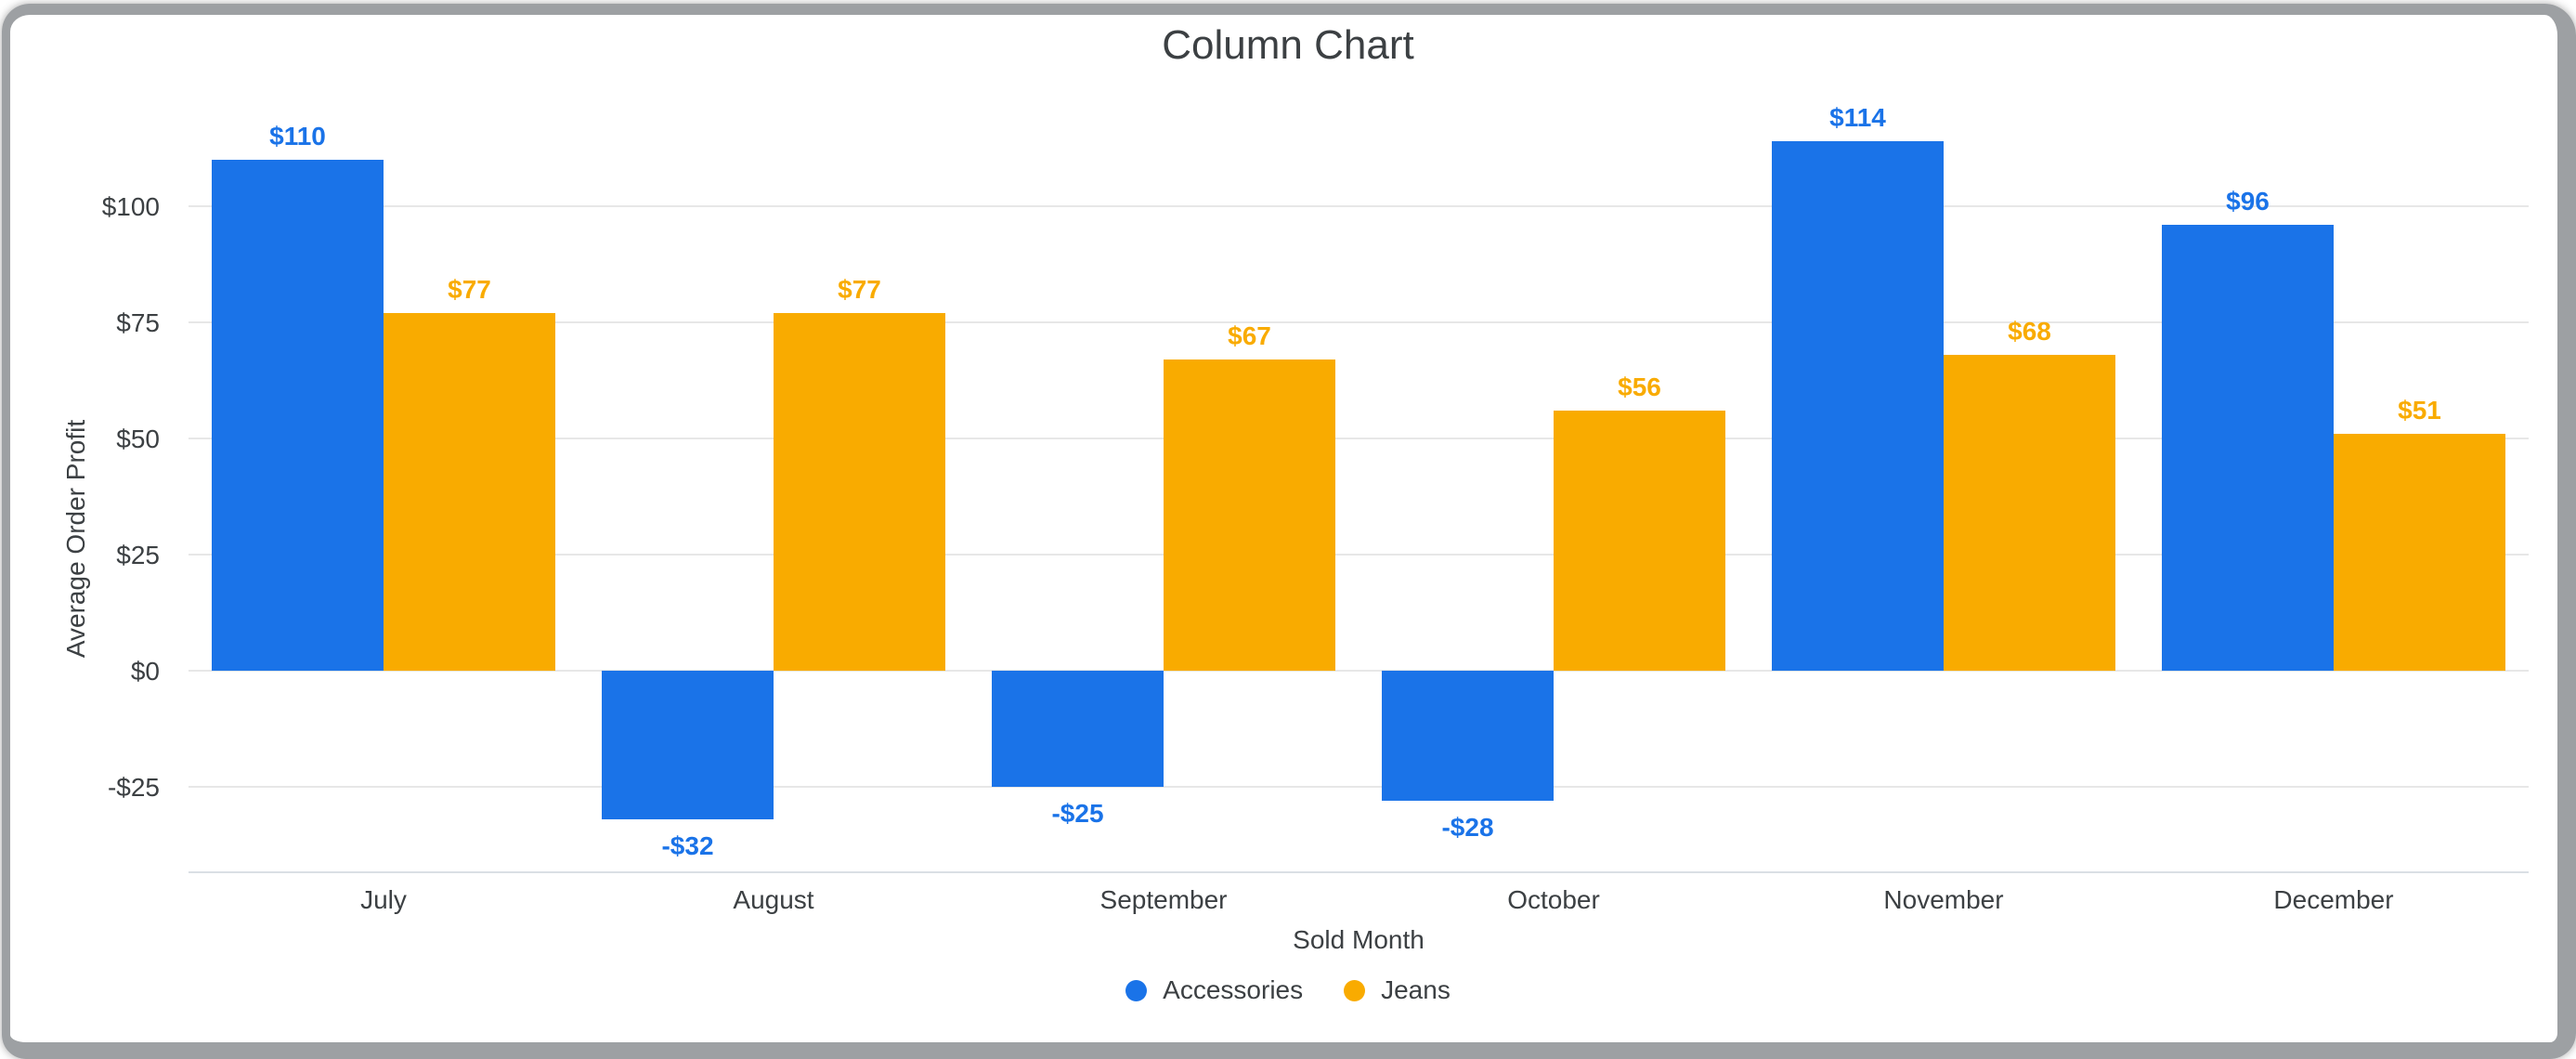 This screenshot has width=2576, height=1059. I want to click on bar-accessories-july, so click(298, 415).